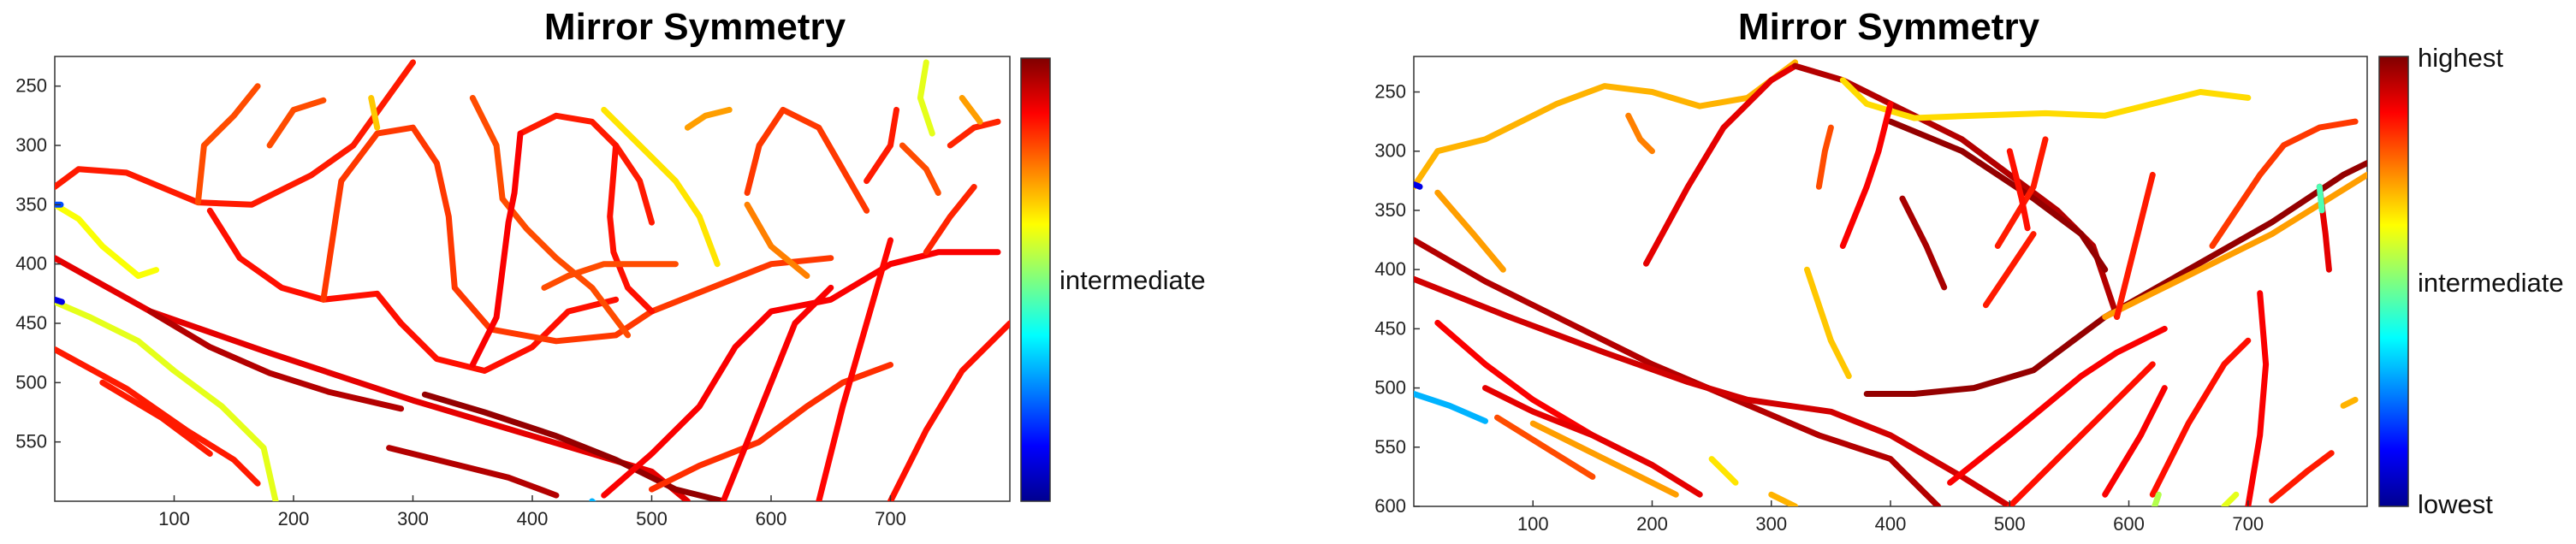 Image resolution: width=2576 pixels, height=544 pixels. What do you see at coordinates (1652, 524) in the screenshot?
I see `right-x-tick-label: 200` at bounding box center [1652, 524].